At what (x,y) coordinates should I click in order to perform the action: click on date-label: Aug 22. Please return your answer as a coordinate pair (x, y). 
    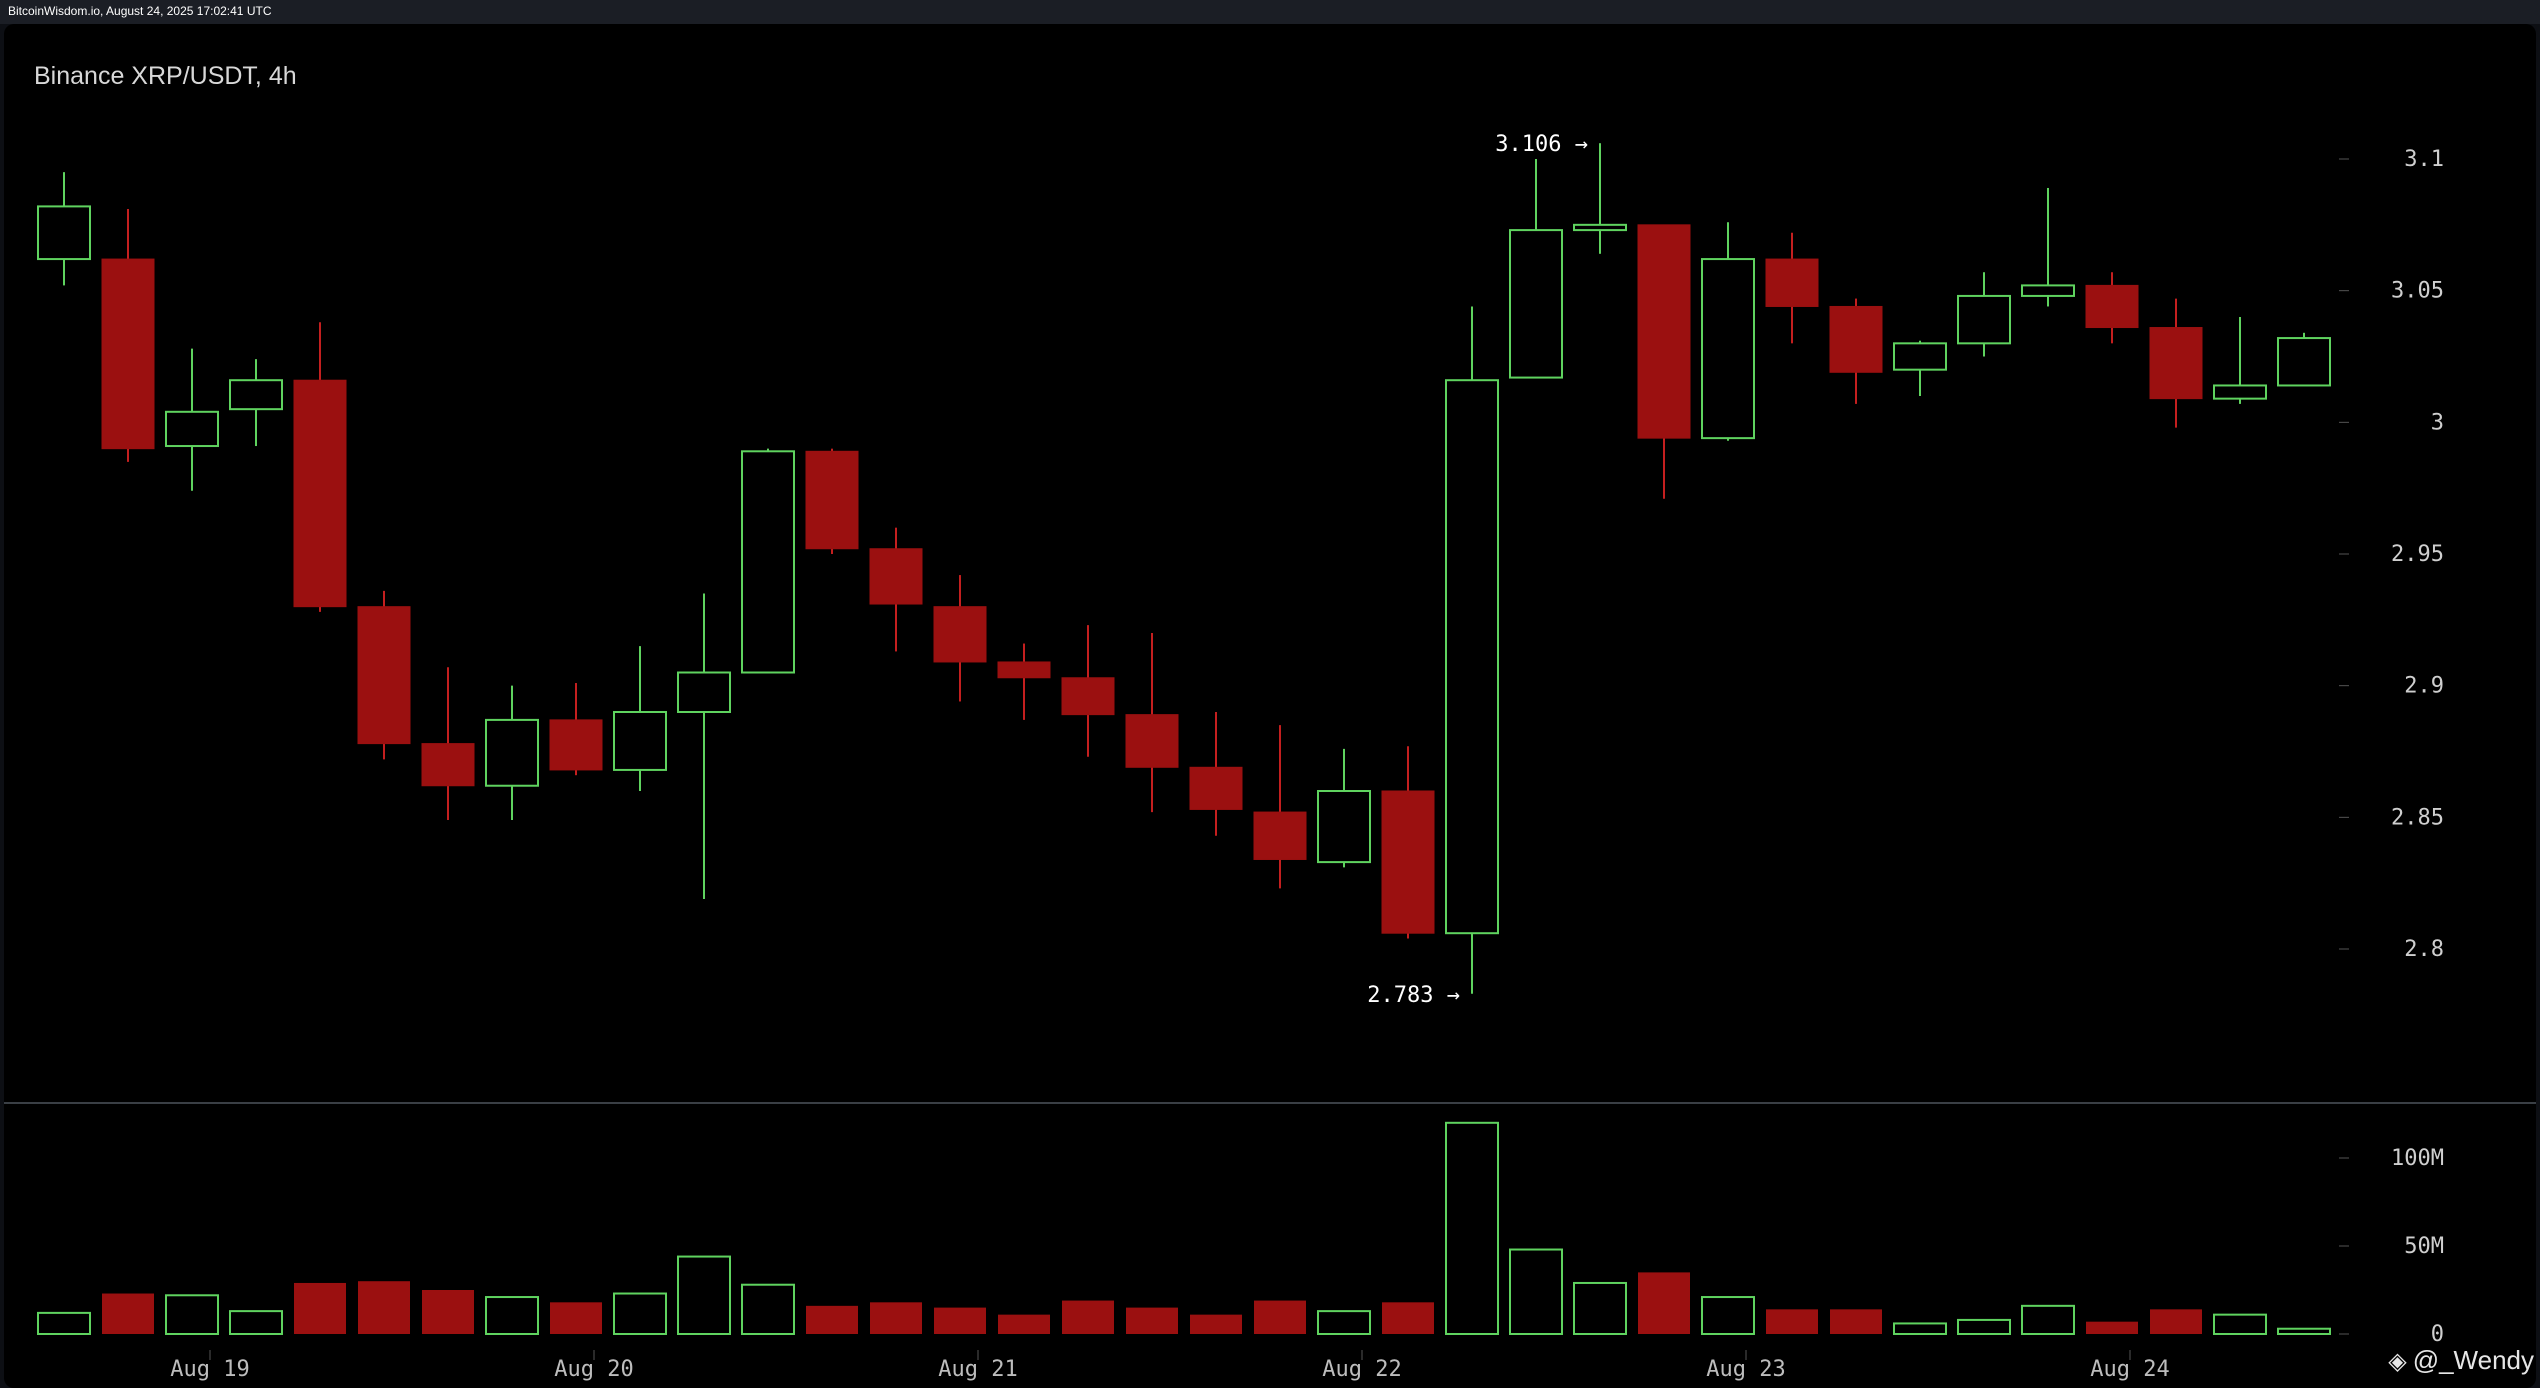
    Looking at the image, I should click on (1361, 1369).